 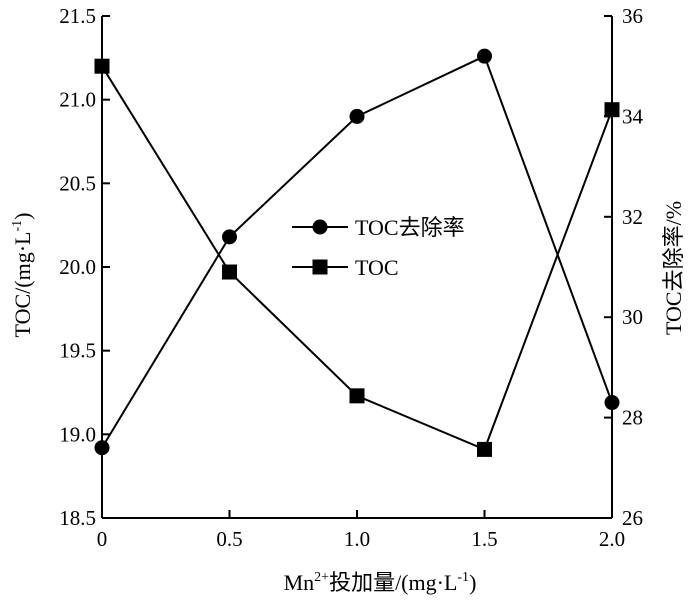 I want to click on legend-circle-marker, so click(x=320, y=227).